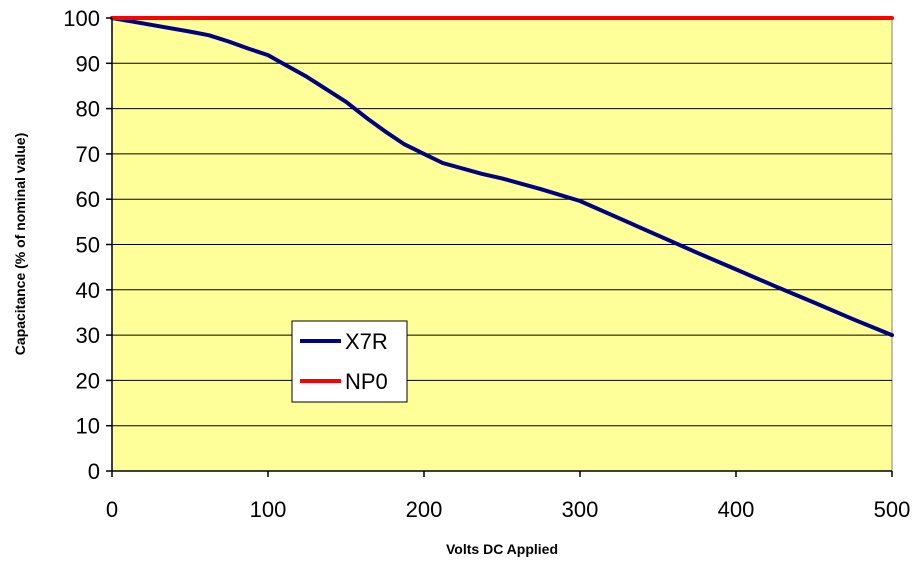 This screenshot has width=919, height=562. Describe the element at coordinates (88, 380) in the screenshot. I see `y-tick-label-20: 20` at that location.